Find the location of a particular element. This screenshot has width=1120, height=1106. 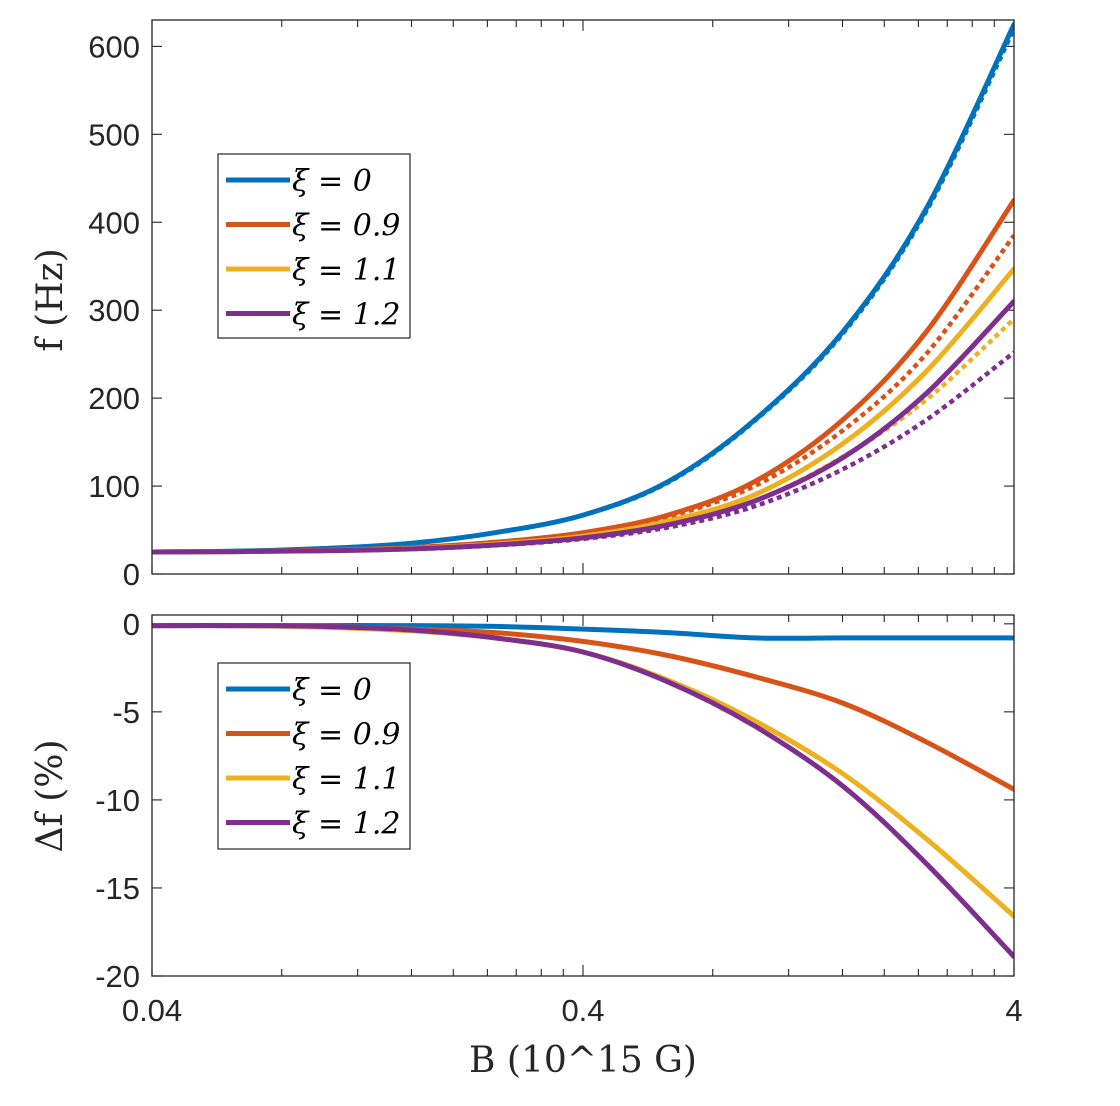

y-tick-label: -15 is located at coordinates (117, 888).